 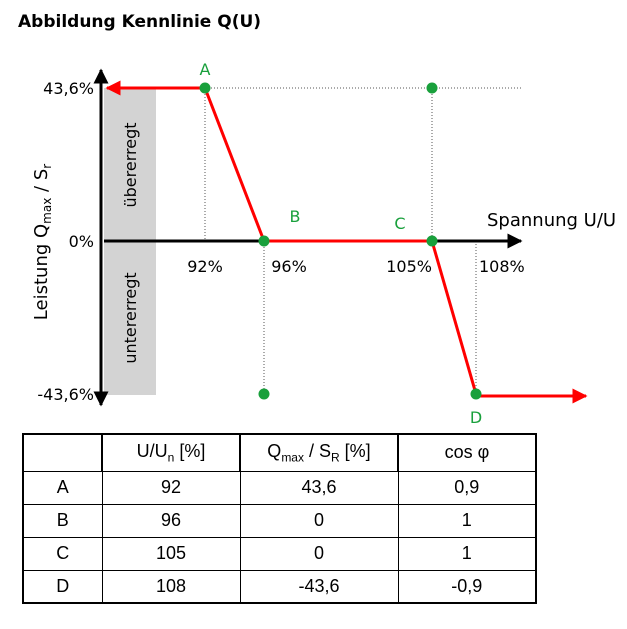 I want to click on page-title: Abbildung Kennlinie Q(U), so click(x=140, y=22).